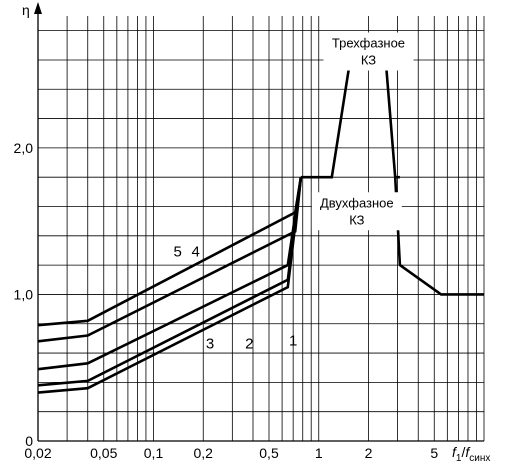 The width and height of the screenshot is (505, 469). What do you see at coordinates (463, 452) in the screenshot?
I see `x-axis-label-slash: /` at bounding box center [463, 452].